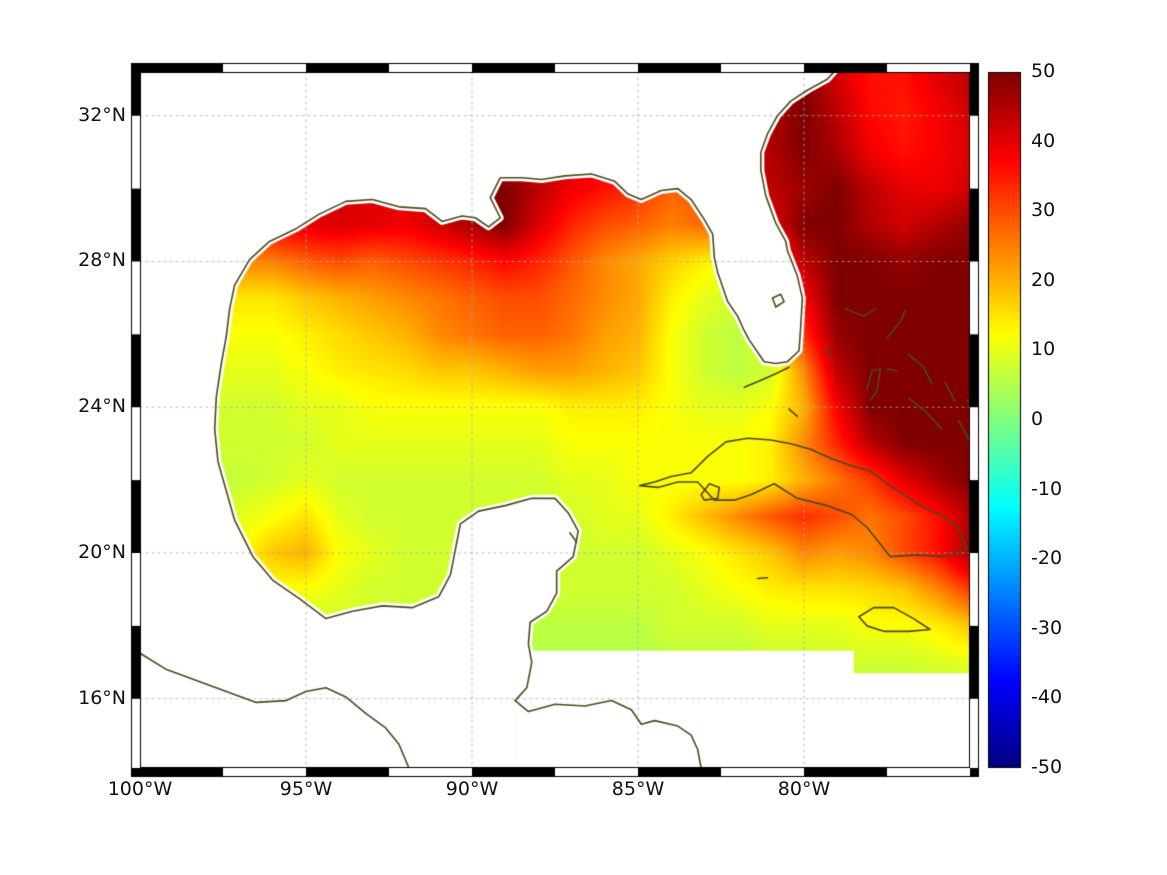  Describe the element at coordinates (102, 698) in the screenshot. I see `y-tick-label: 16°N` at that location.